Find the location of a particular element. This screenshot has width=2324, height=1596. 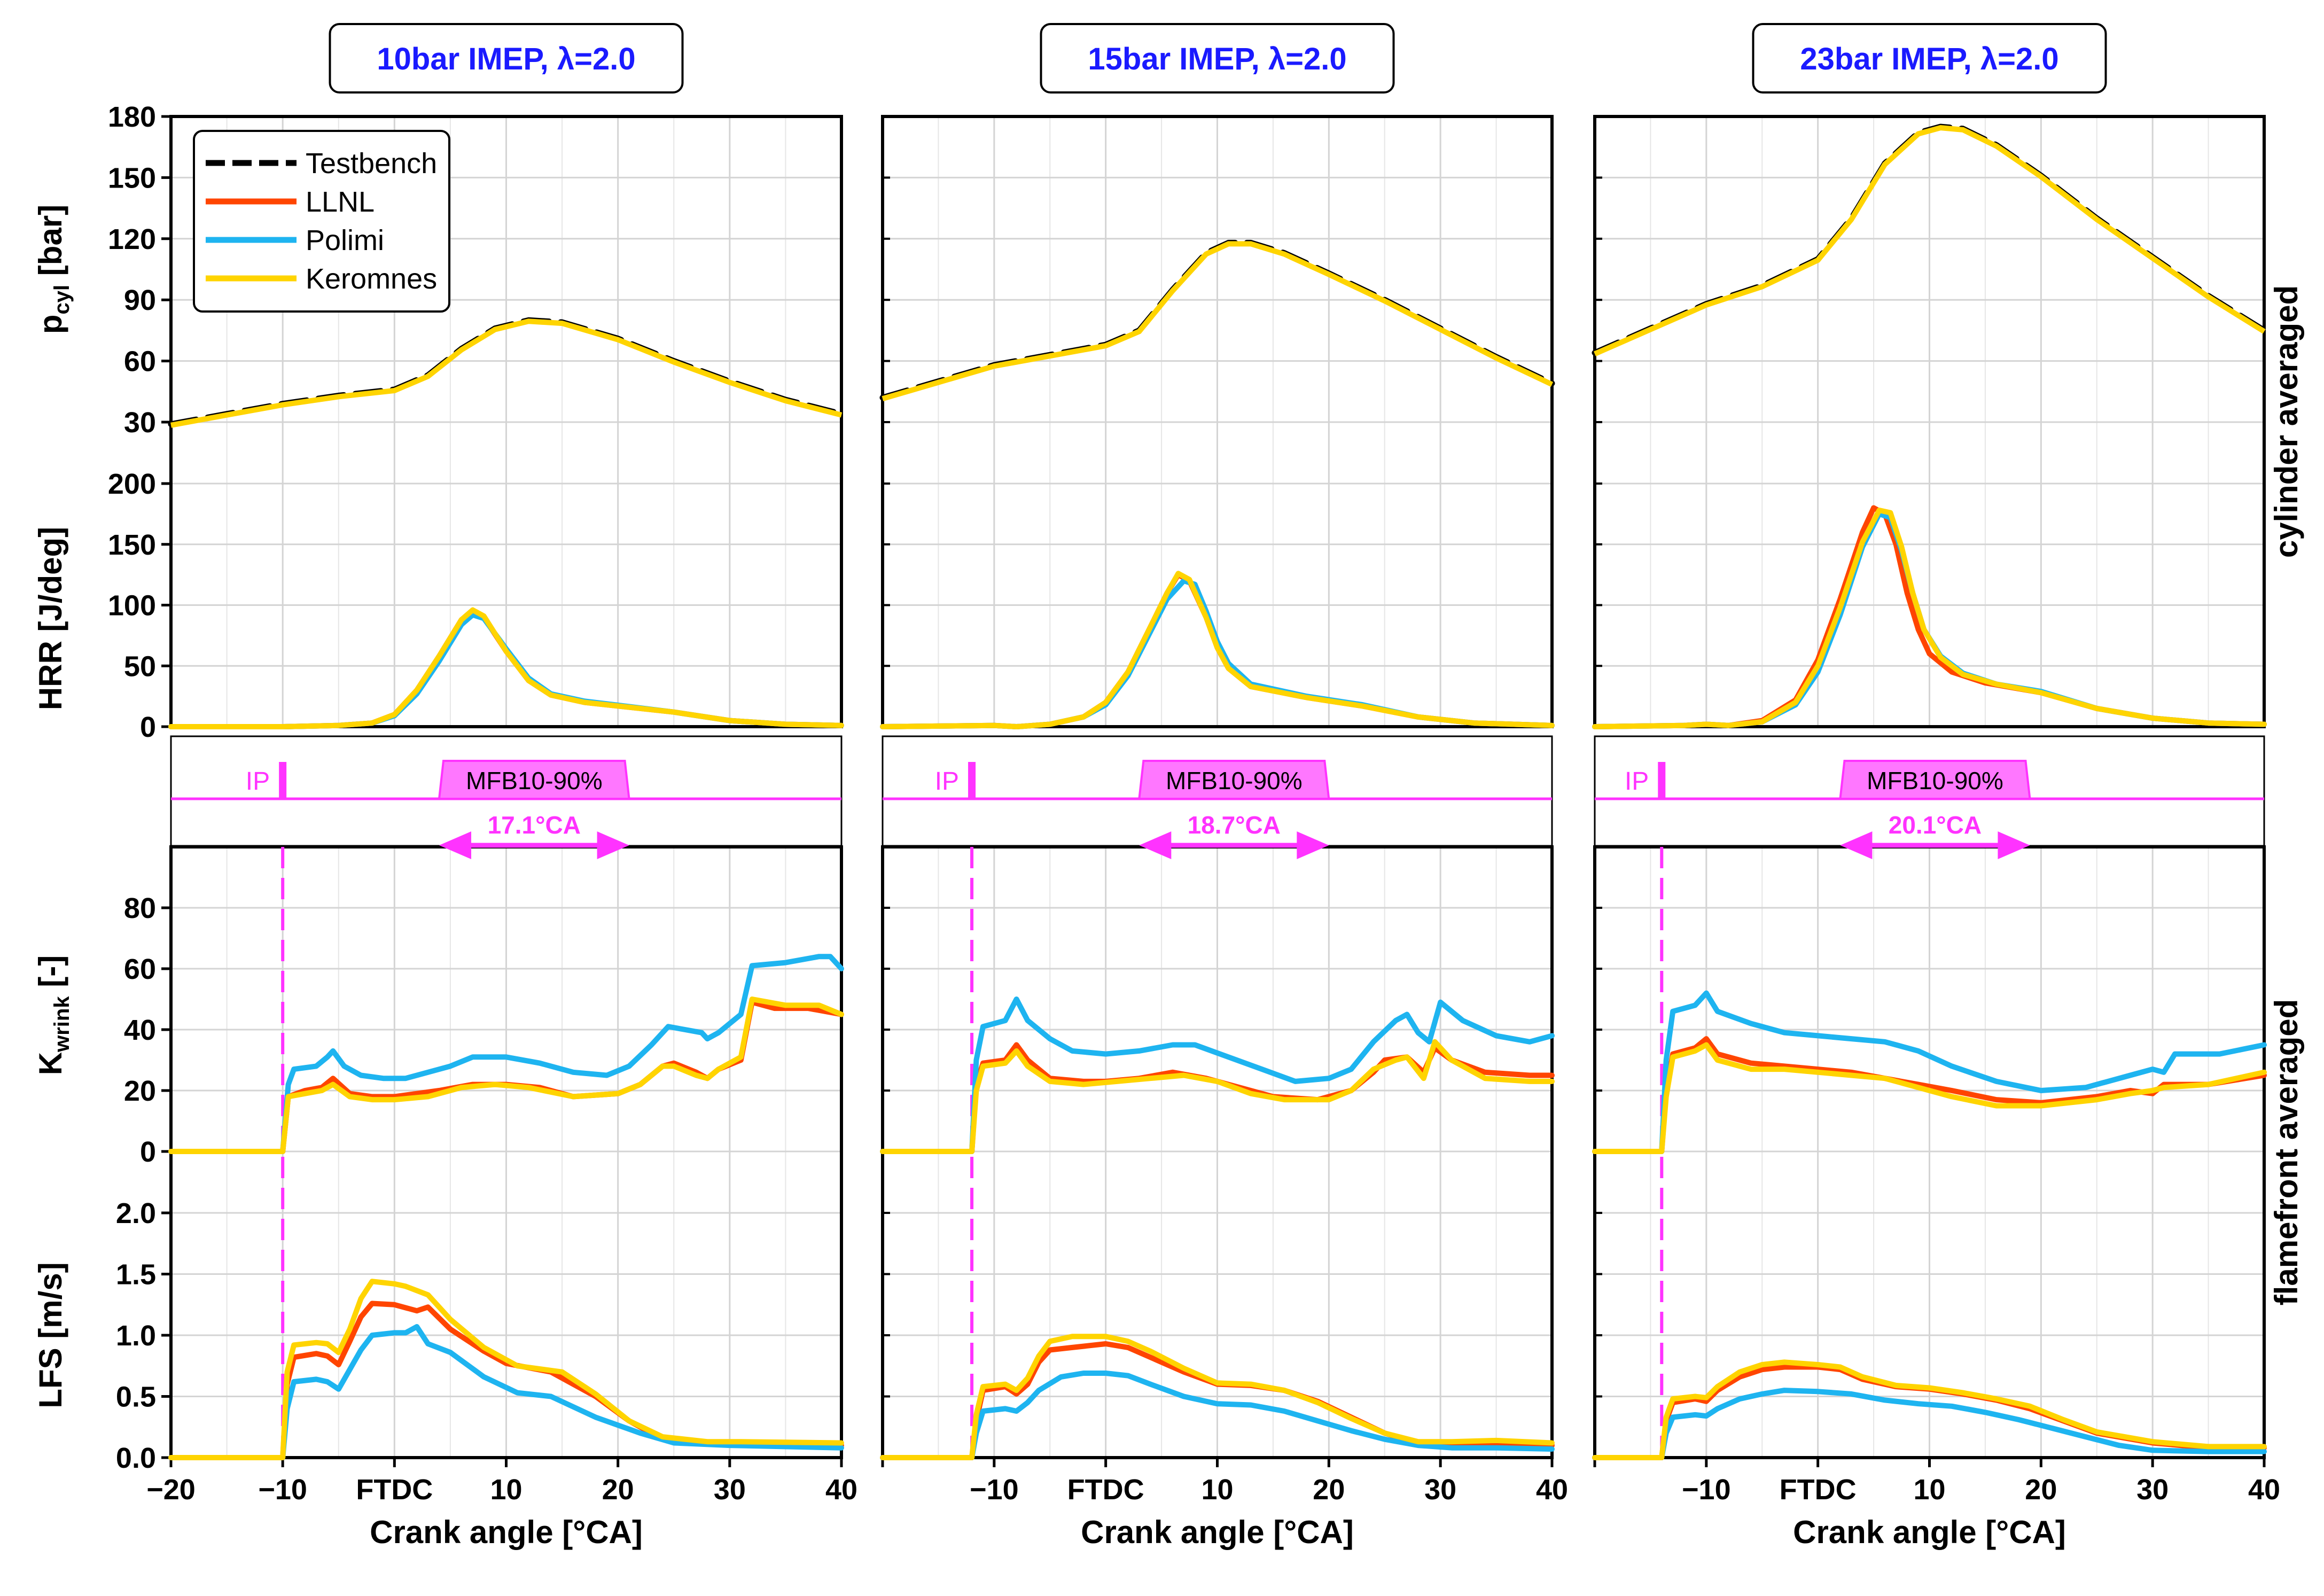

y-tick-label-lfs: 1.0 is located at coordinates (136, 1336).